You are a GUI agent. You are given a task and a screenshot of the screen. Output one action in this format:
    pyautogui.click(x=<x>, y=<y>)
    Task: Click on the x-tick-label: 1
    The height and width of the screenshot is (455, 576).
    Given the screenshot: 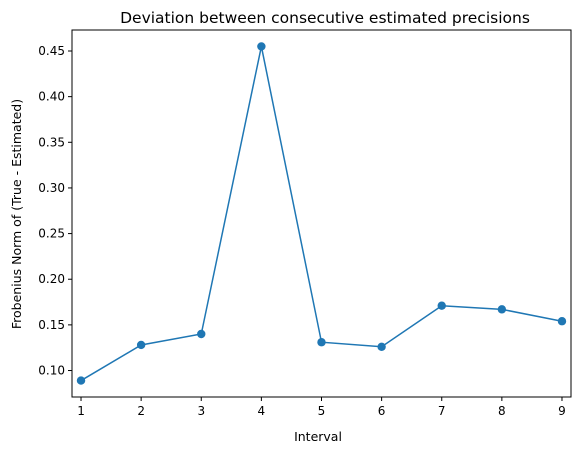 What is the action you would take?
    pyautogui.click(x=81, y=411)
    